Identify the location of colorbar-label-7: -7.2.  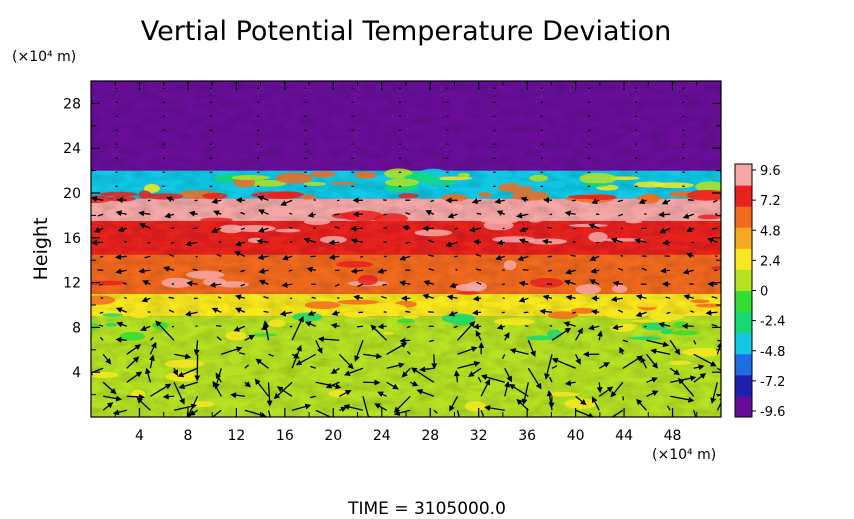
(772, 382).